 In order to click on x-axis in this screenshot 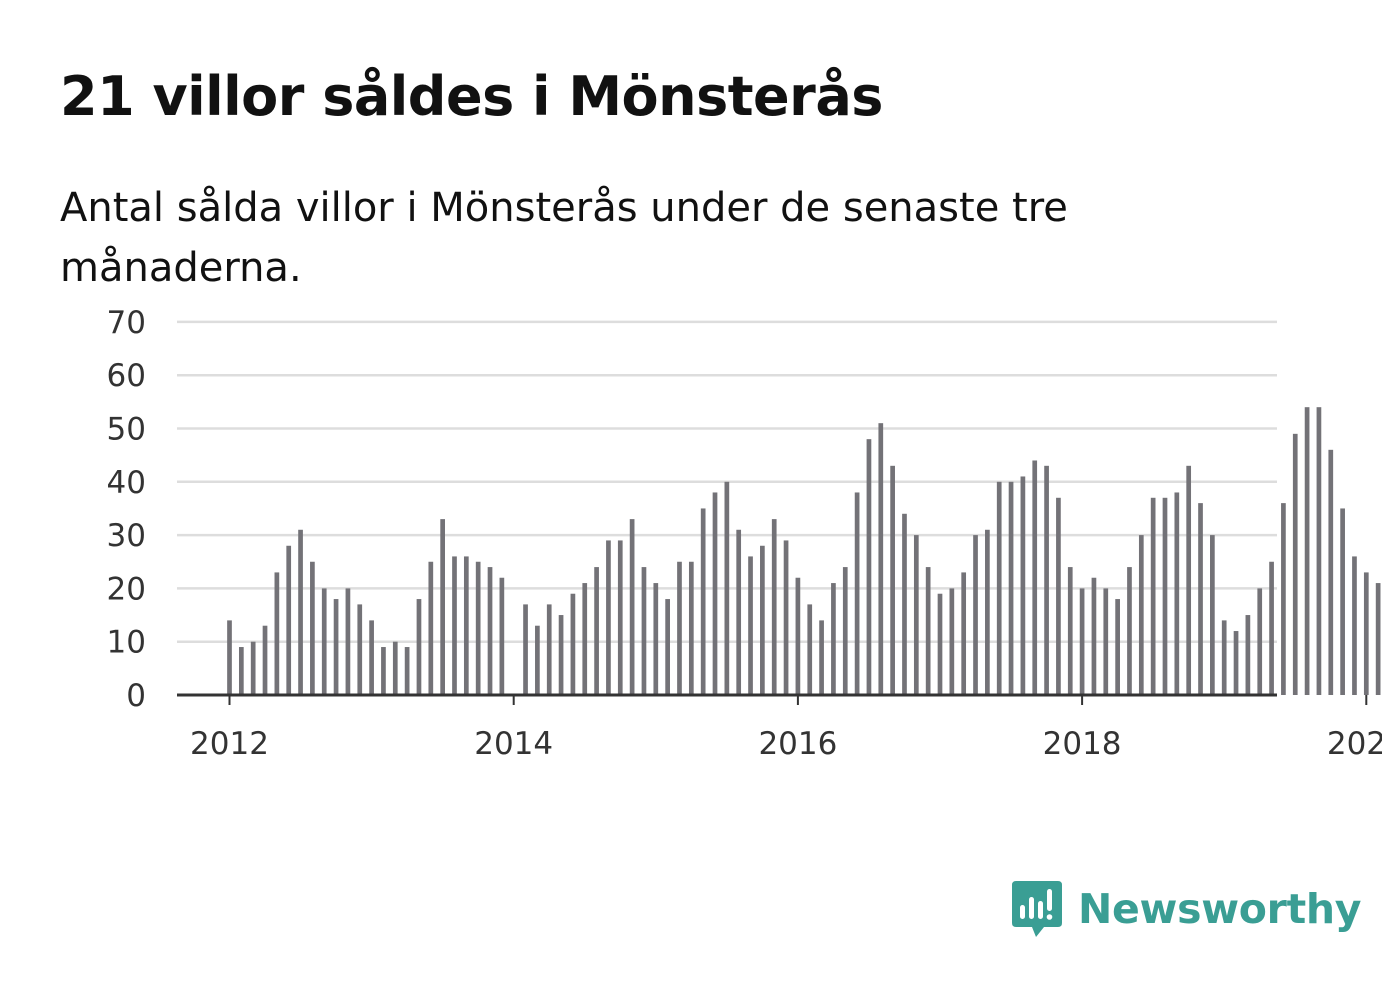, I will do `click(772, 699)`.